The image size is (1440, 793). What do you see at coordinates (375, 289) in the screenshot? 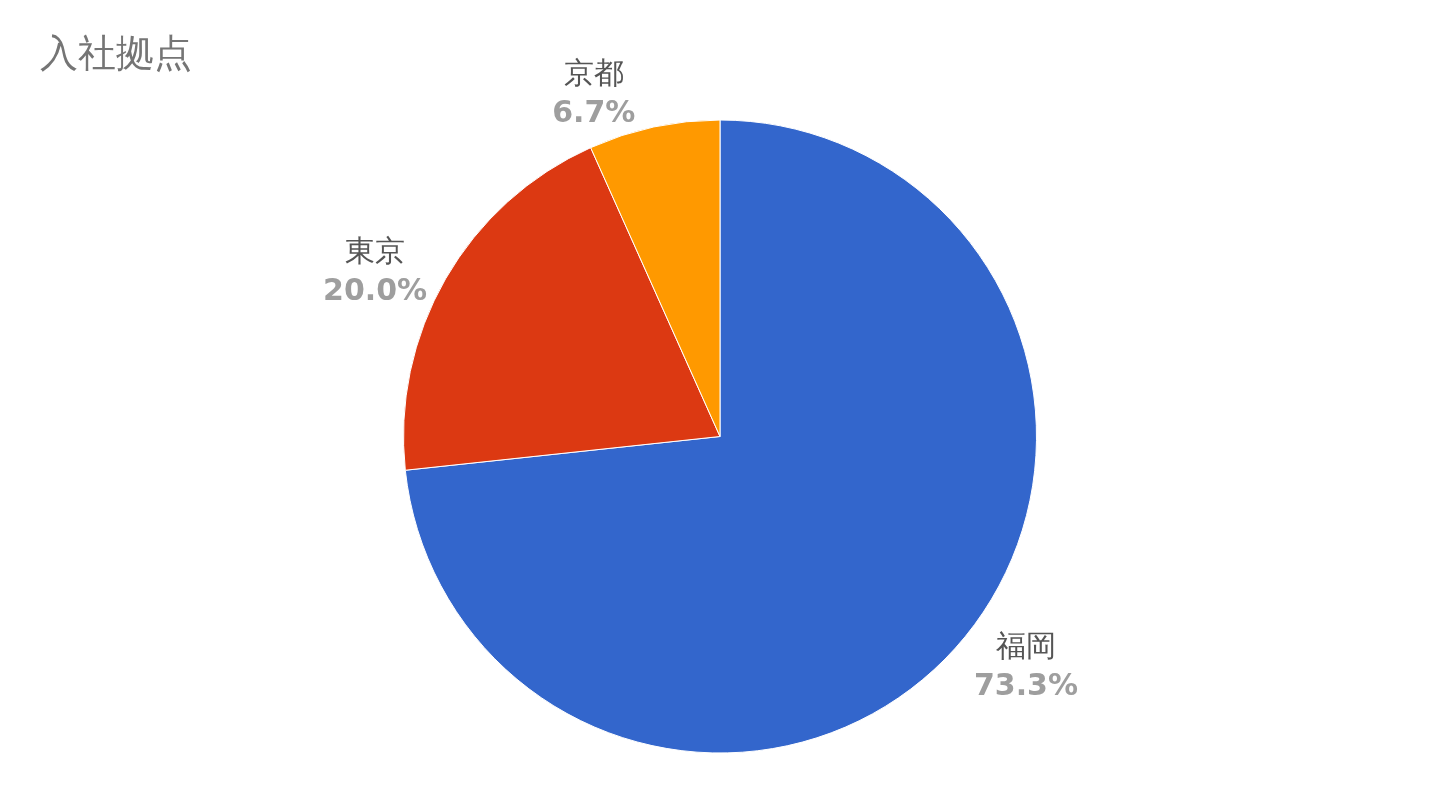
I see `data-label: 20.0%` at bounding box center [375, 289].